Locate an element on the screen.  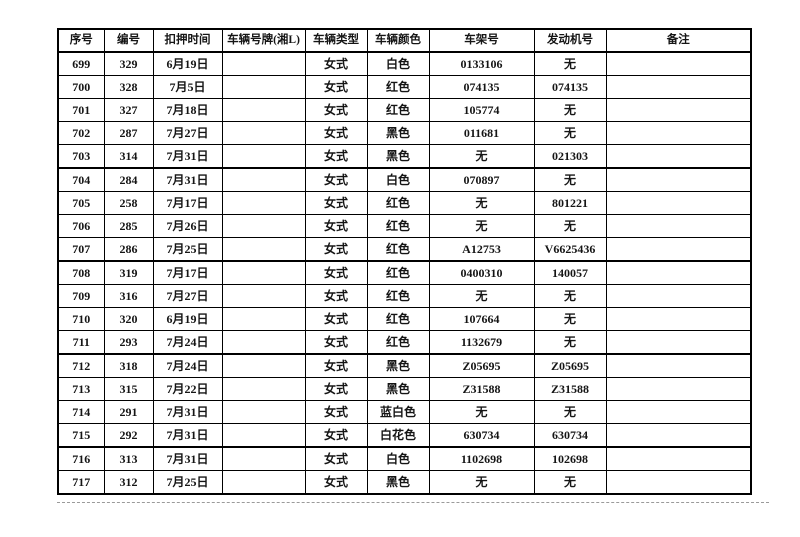
table-row-717: 717 312 7月25日 女式 黑色无无 is located at coordinates (404, 482).